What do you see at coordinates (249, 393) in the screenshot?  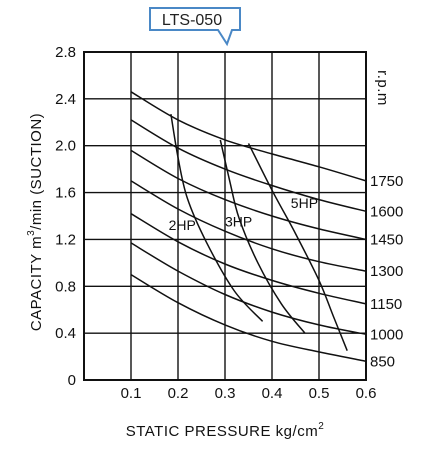 I see `x-tick-labels: 0.1 0.2 0.3 0.4 0.5 0.6` at bounding box center [249, 393].